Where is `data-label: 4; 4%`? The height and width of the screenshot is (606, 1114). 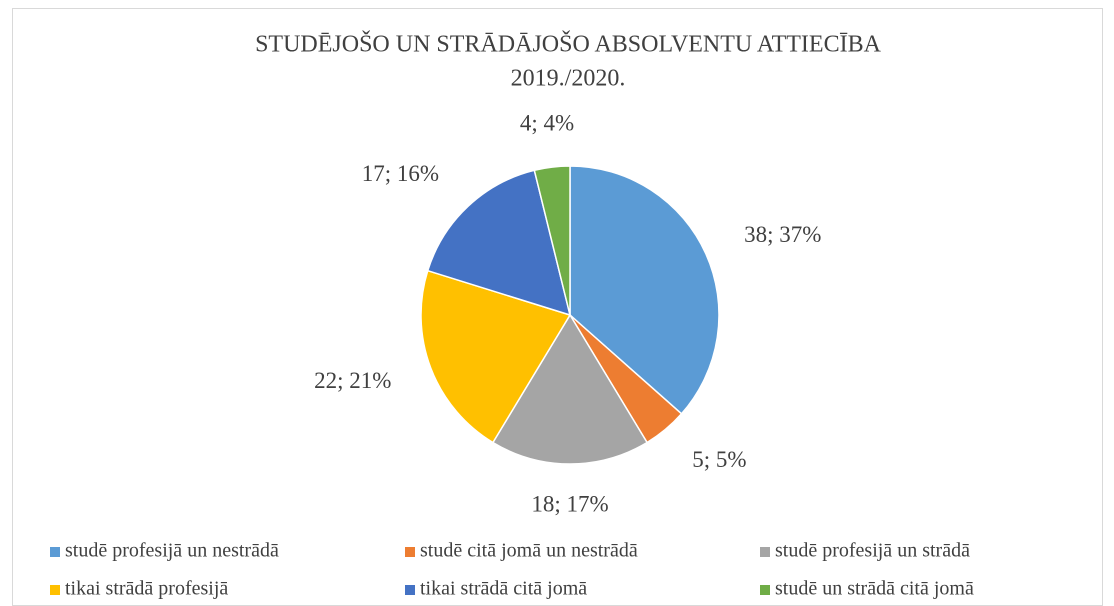 data-label: 4; 4% is located at coordinates (547, 123).